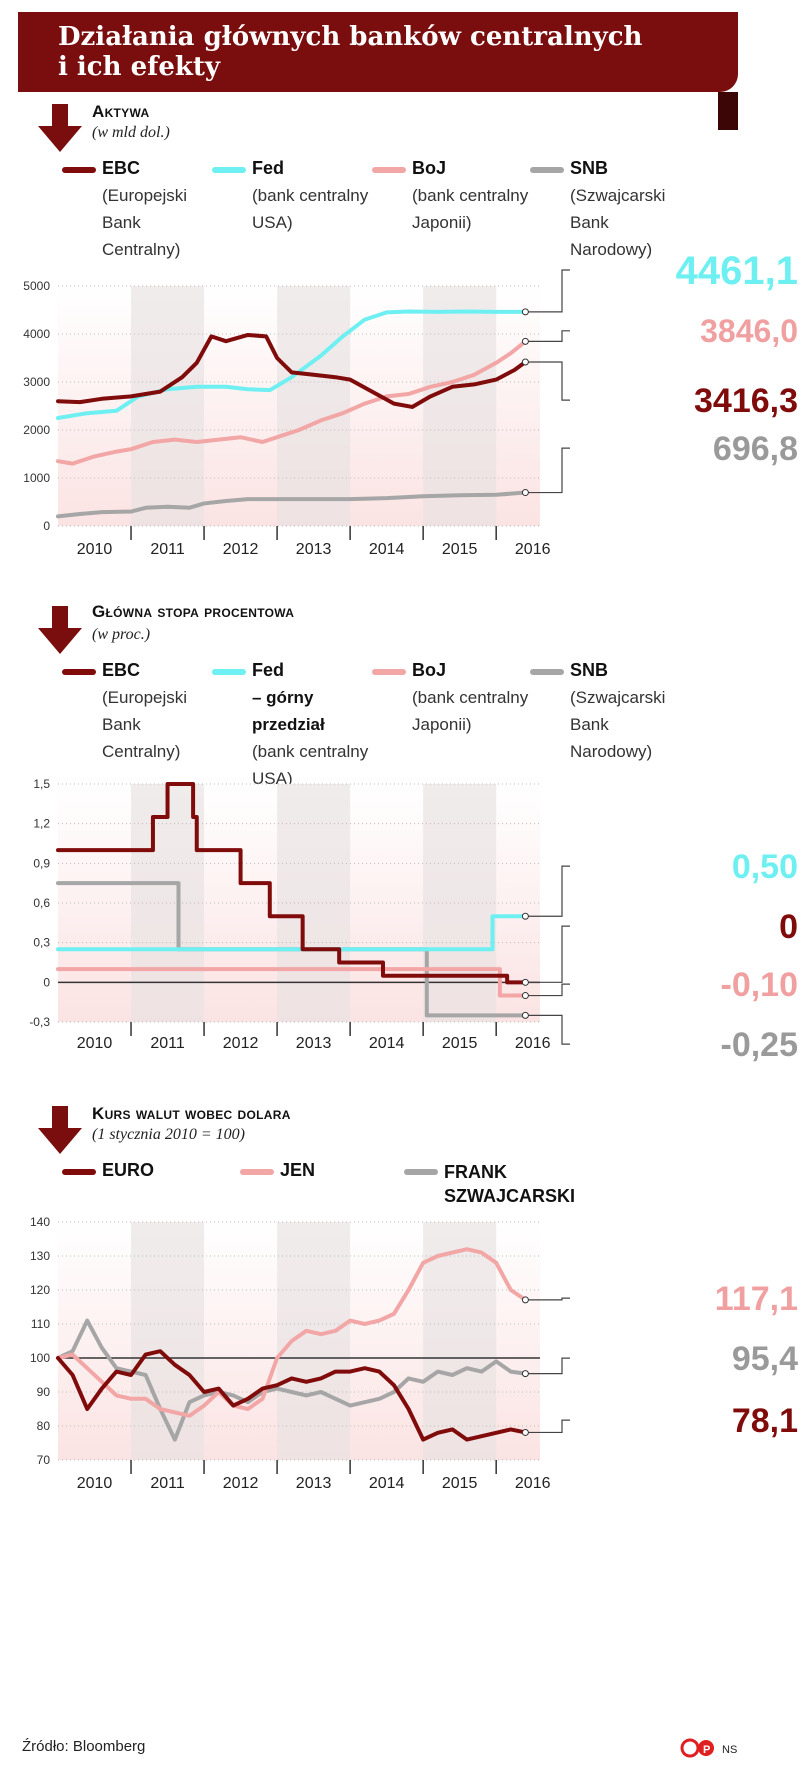  Describe the element at coordinates (121, 111) in the screenshot. I see `section-title-assets: Aktywa` at that location.